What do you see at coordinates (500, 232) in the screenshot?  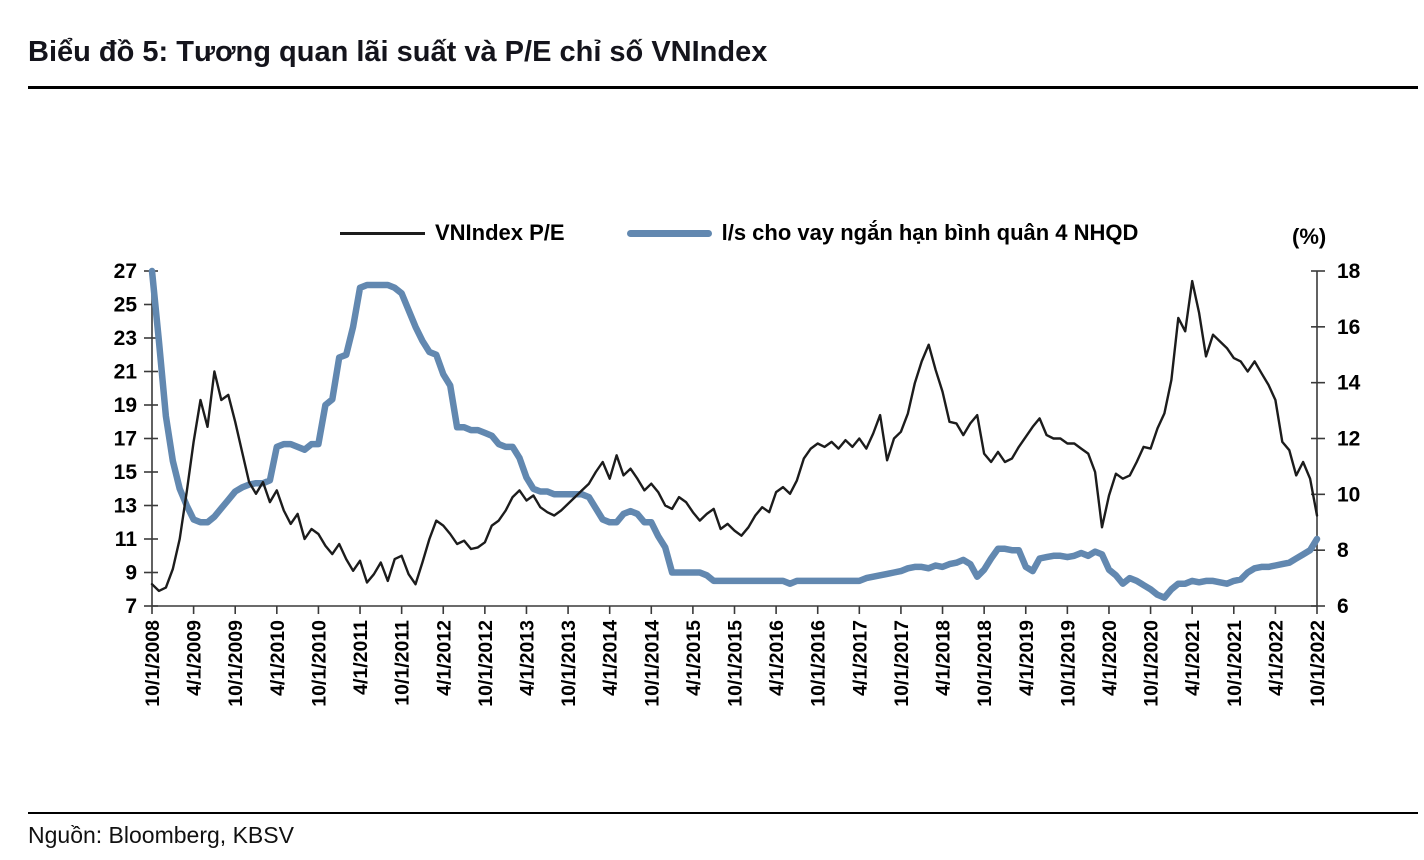 I see `legend-label-vnindex-pe: VNIndex P/E` at bounding box center [500, 232].